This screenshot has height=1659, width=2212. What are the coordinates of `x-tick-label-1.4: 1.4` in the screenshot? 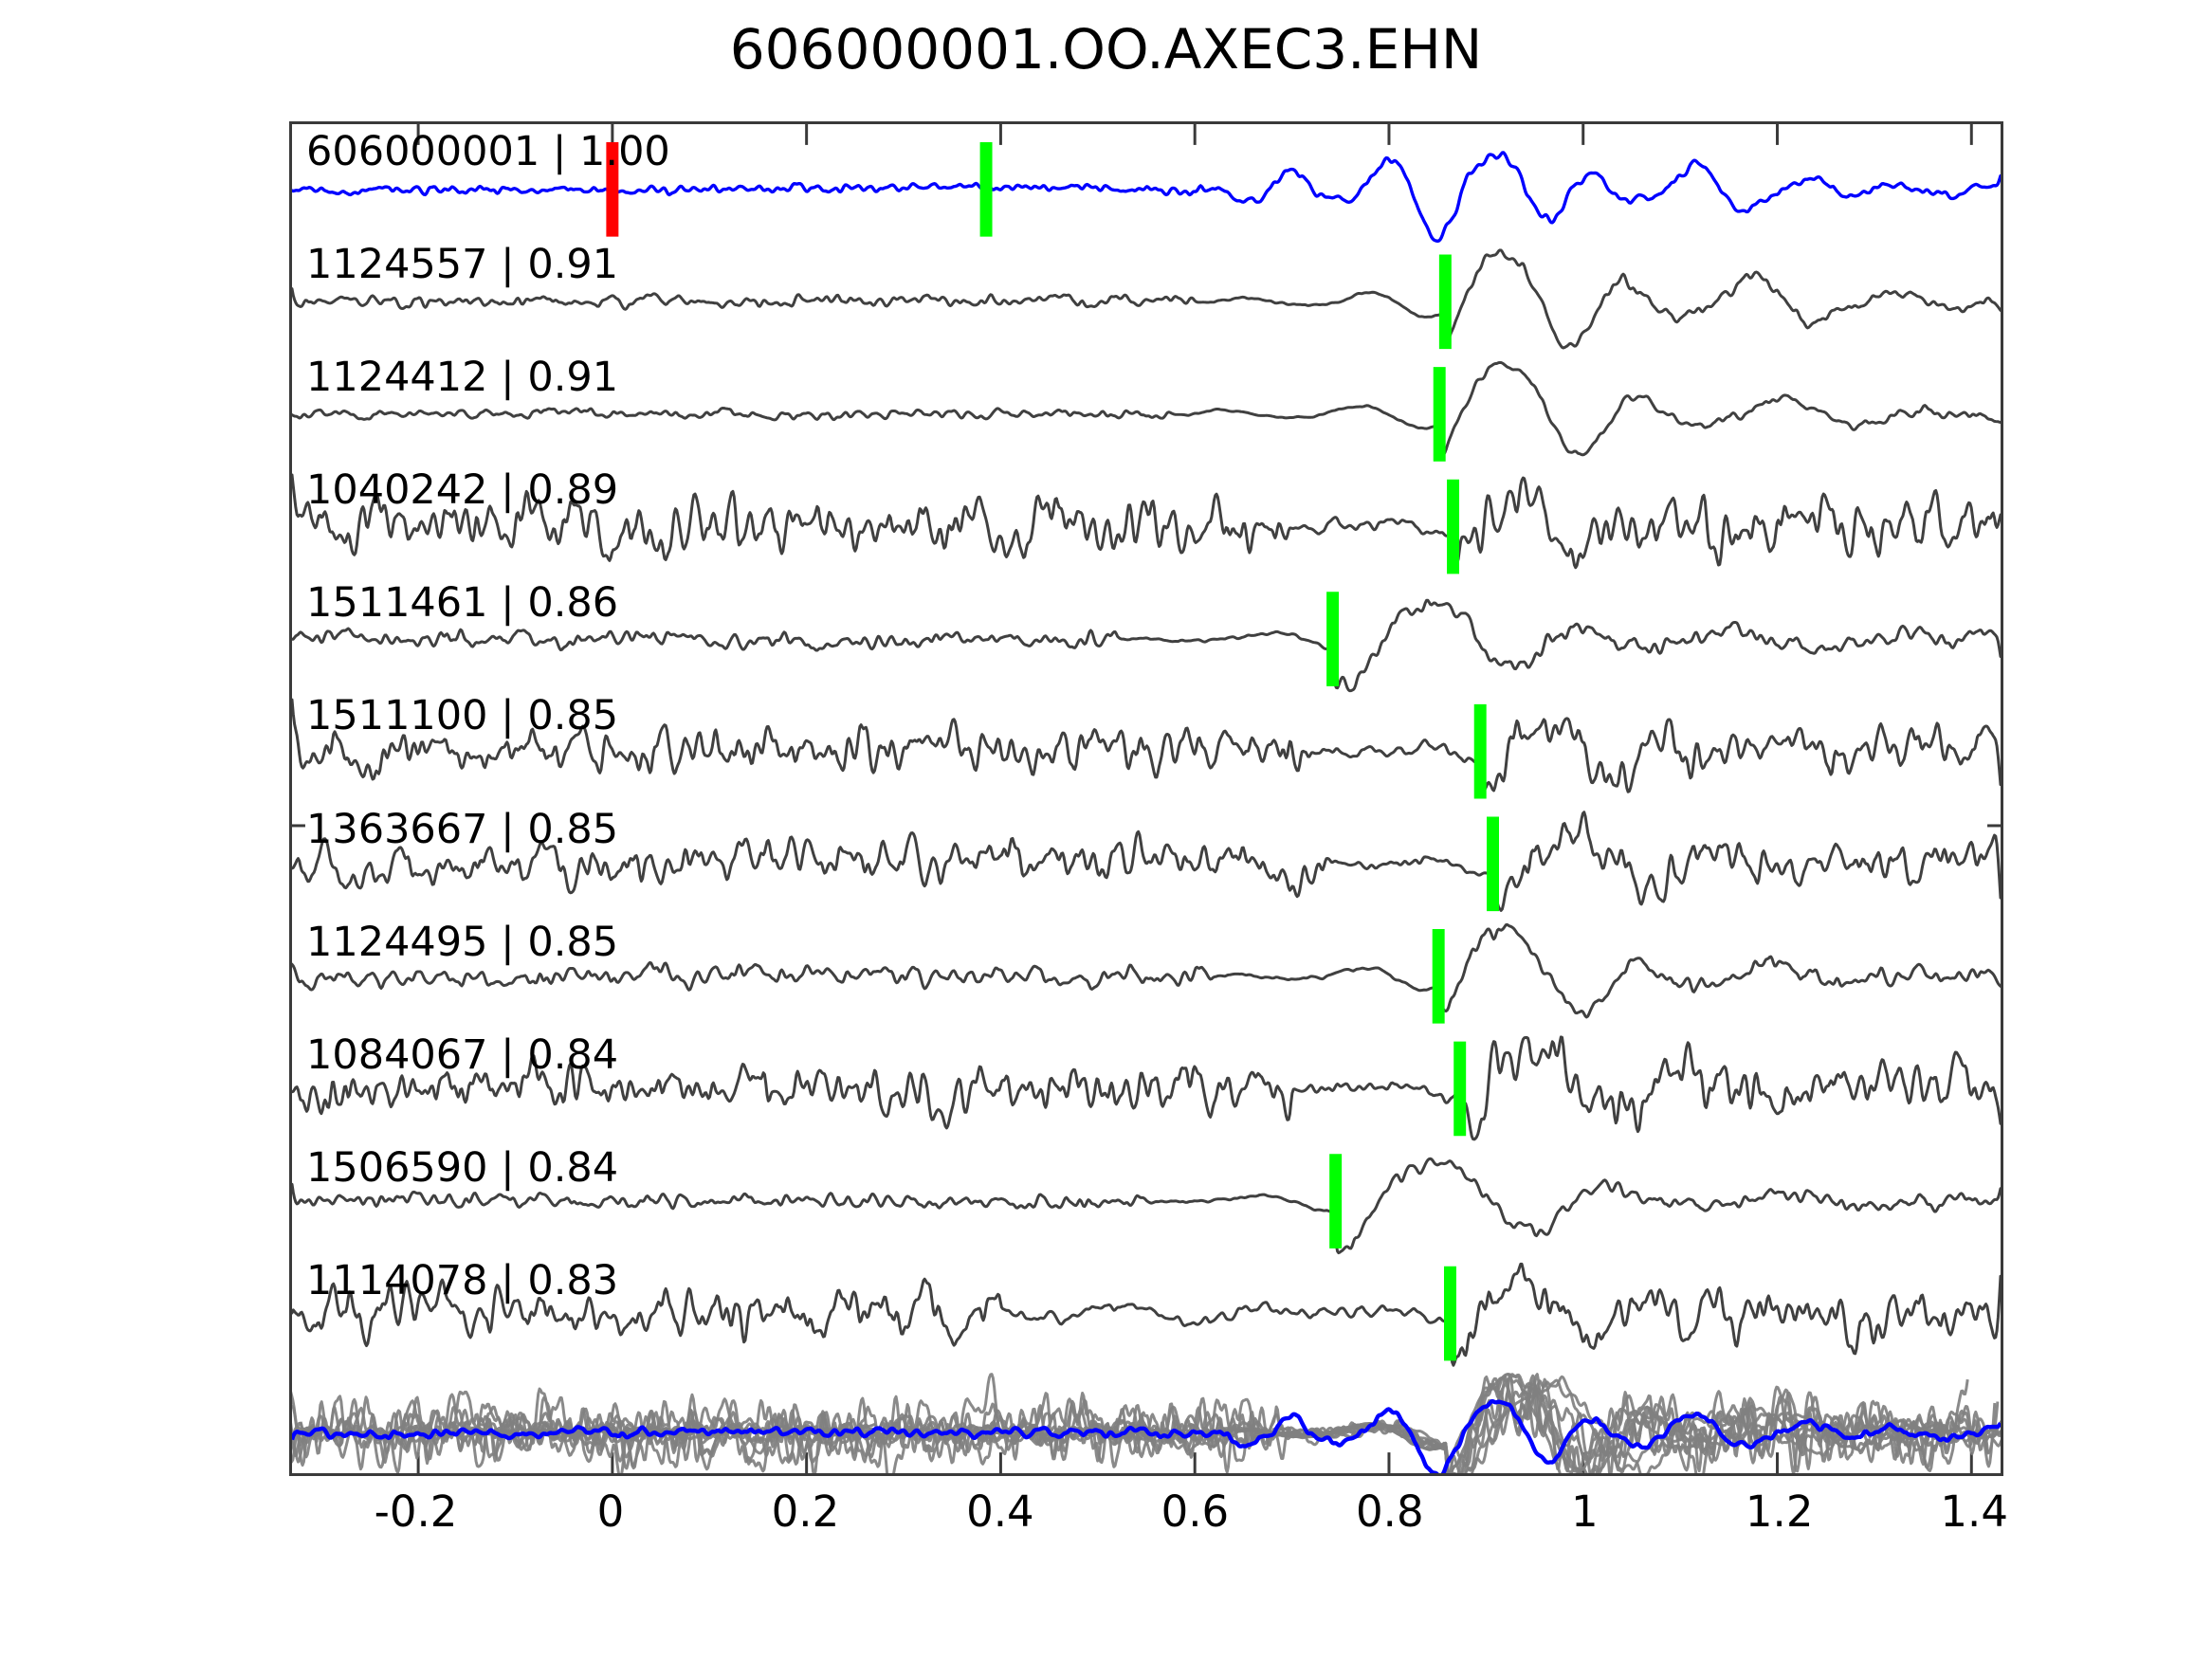 It's located at (1974, 1511).